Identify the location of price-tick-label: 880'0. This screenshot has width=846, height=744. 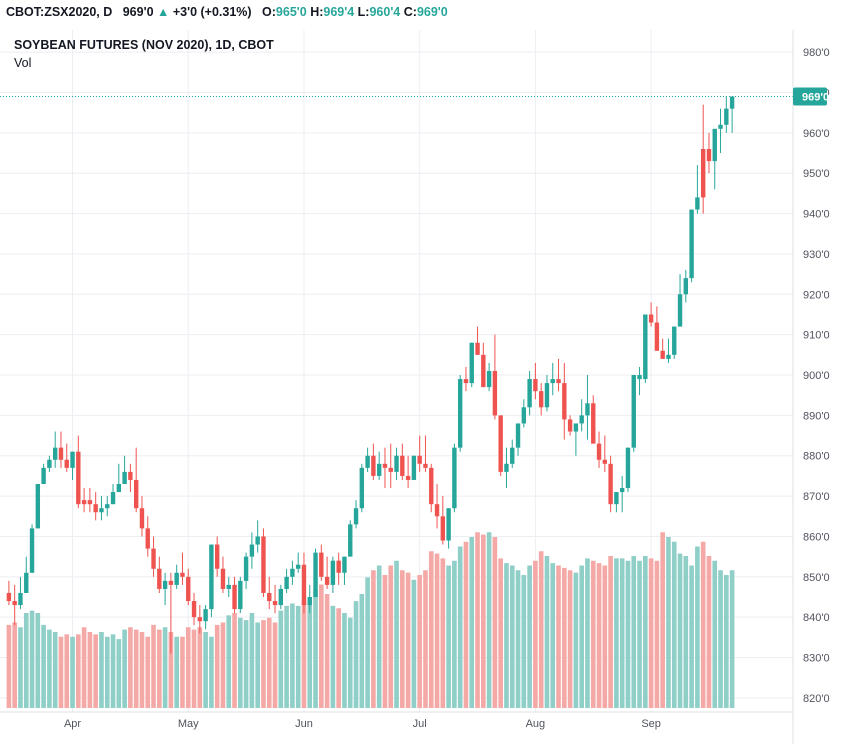
(816, 457).